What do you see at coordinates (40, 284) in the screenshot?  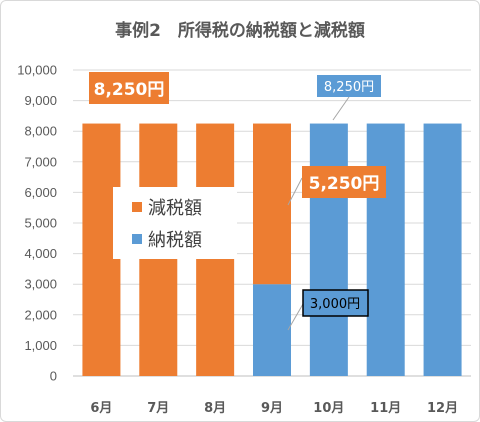 I see `y-tick-label: 3,000` at bounding box center [40, 284].